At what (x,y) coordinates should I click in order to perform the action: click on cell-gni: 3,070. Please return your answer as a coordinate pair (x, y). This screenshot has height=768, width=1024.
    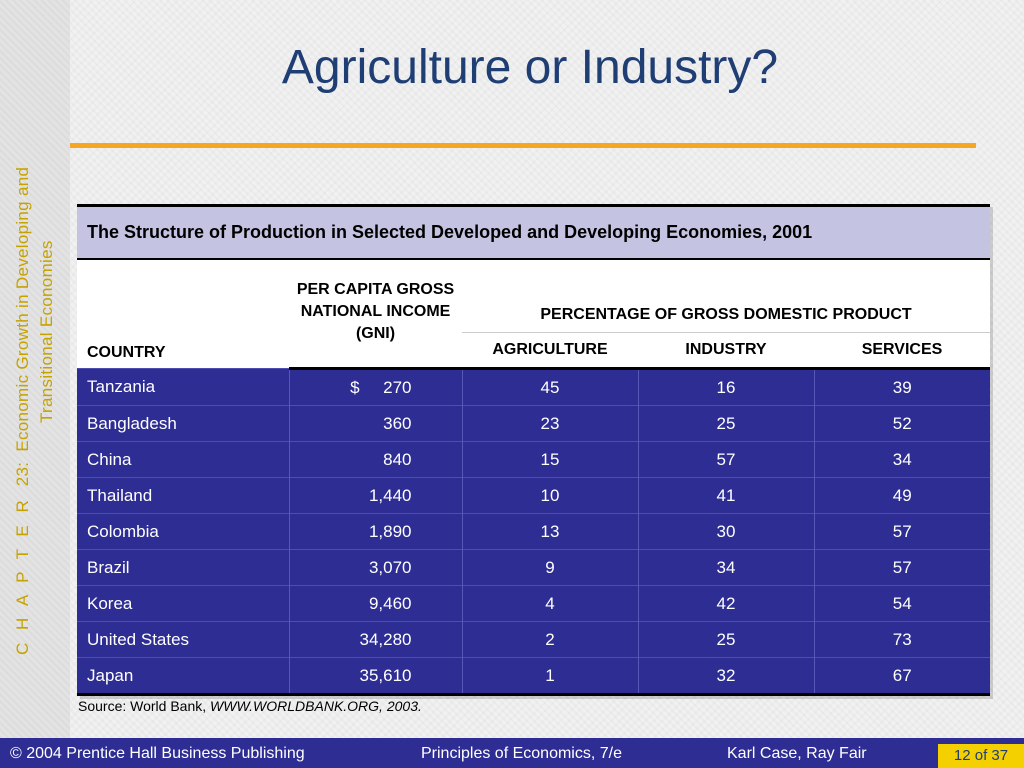
    Looking at the image, I should click on (376, 567).